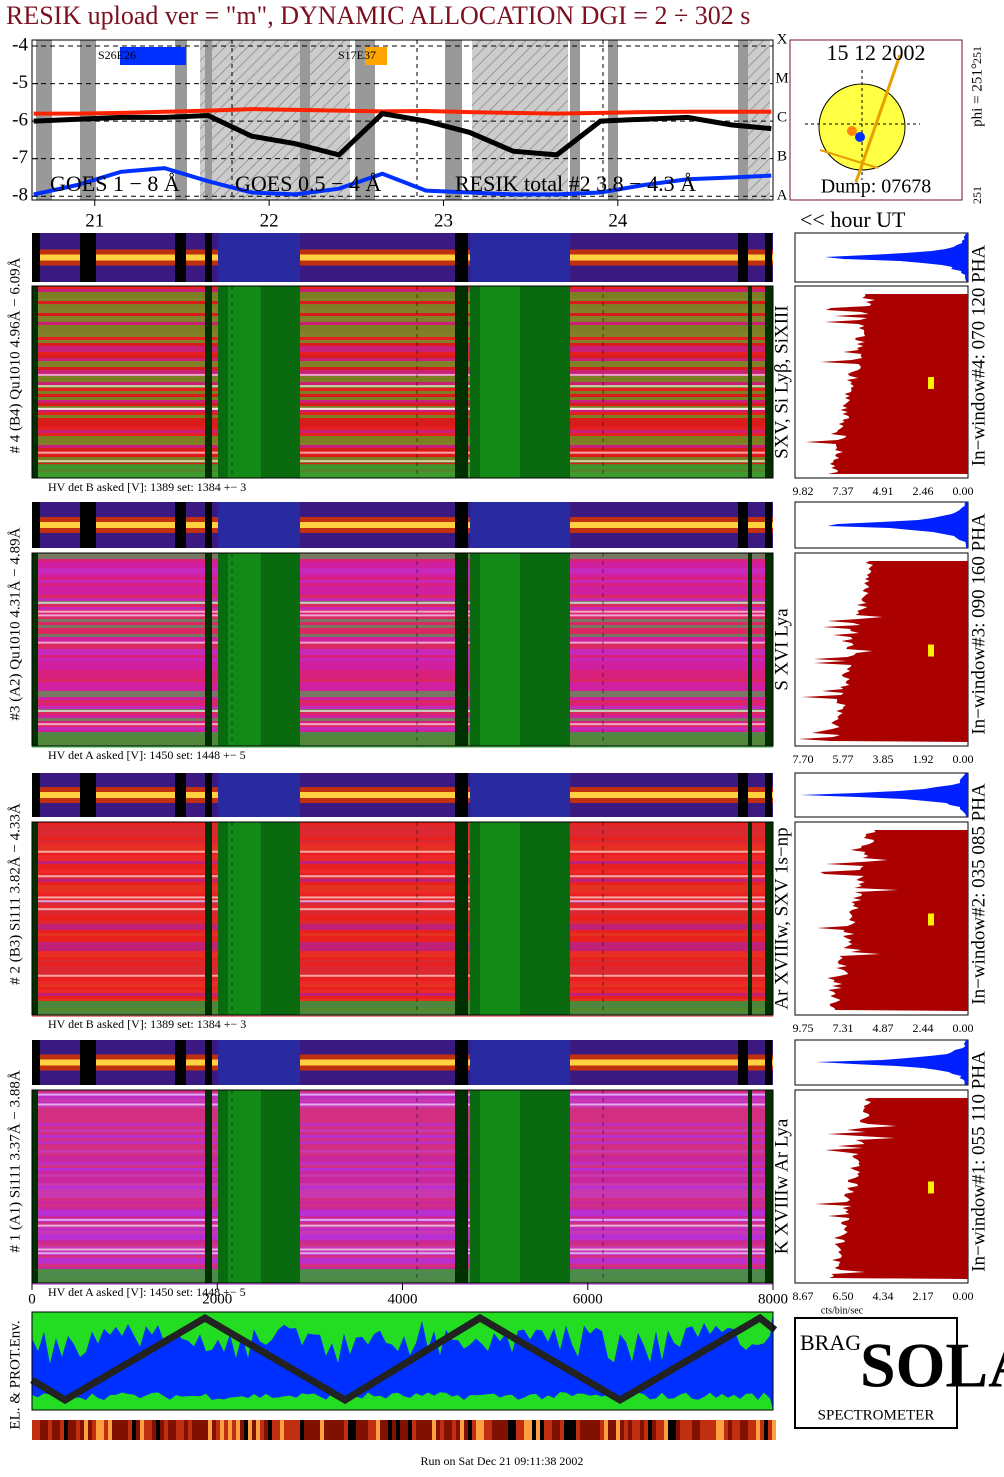 The image size is (1004, 1477). I want to click on sun-small: 251, so click(977, 195).